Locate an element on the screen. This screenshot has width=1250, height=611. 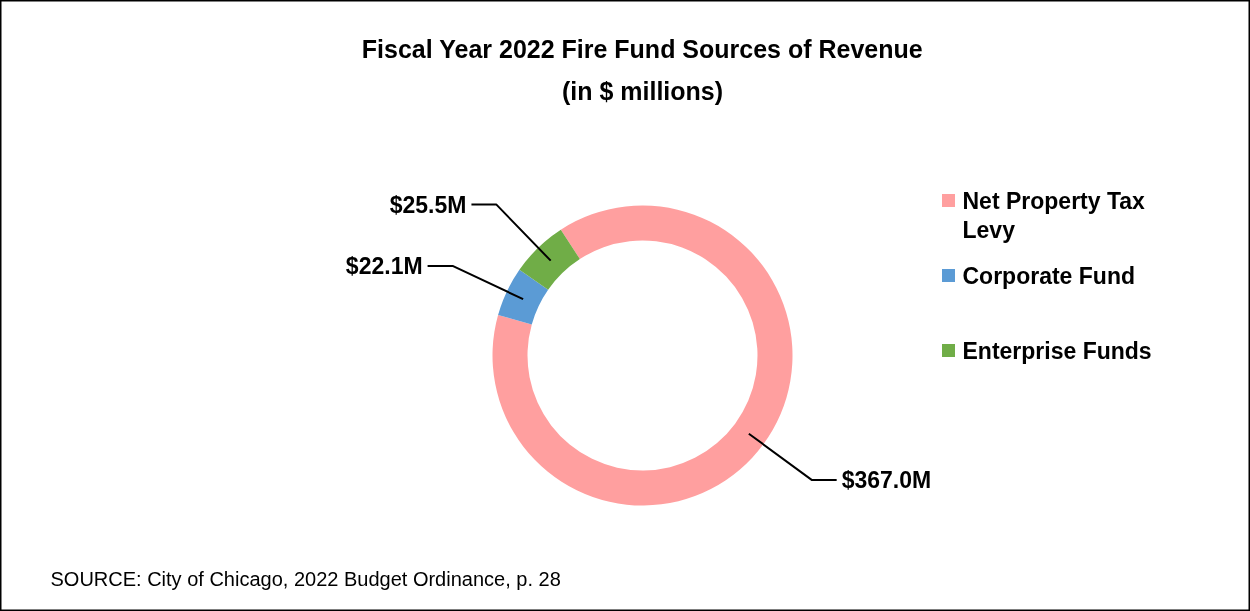
legend-label: Enterprise Funds is located at coordinates (1057, 350).